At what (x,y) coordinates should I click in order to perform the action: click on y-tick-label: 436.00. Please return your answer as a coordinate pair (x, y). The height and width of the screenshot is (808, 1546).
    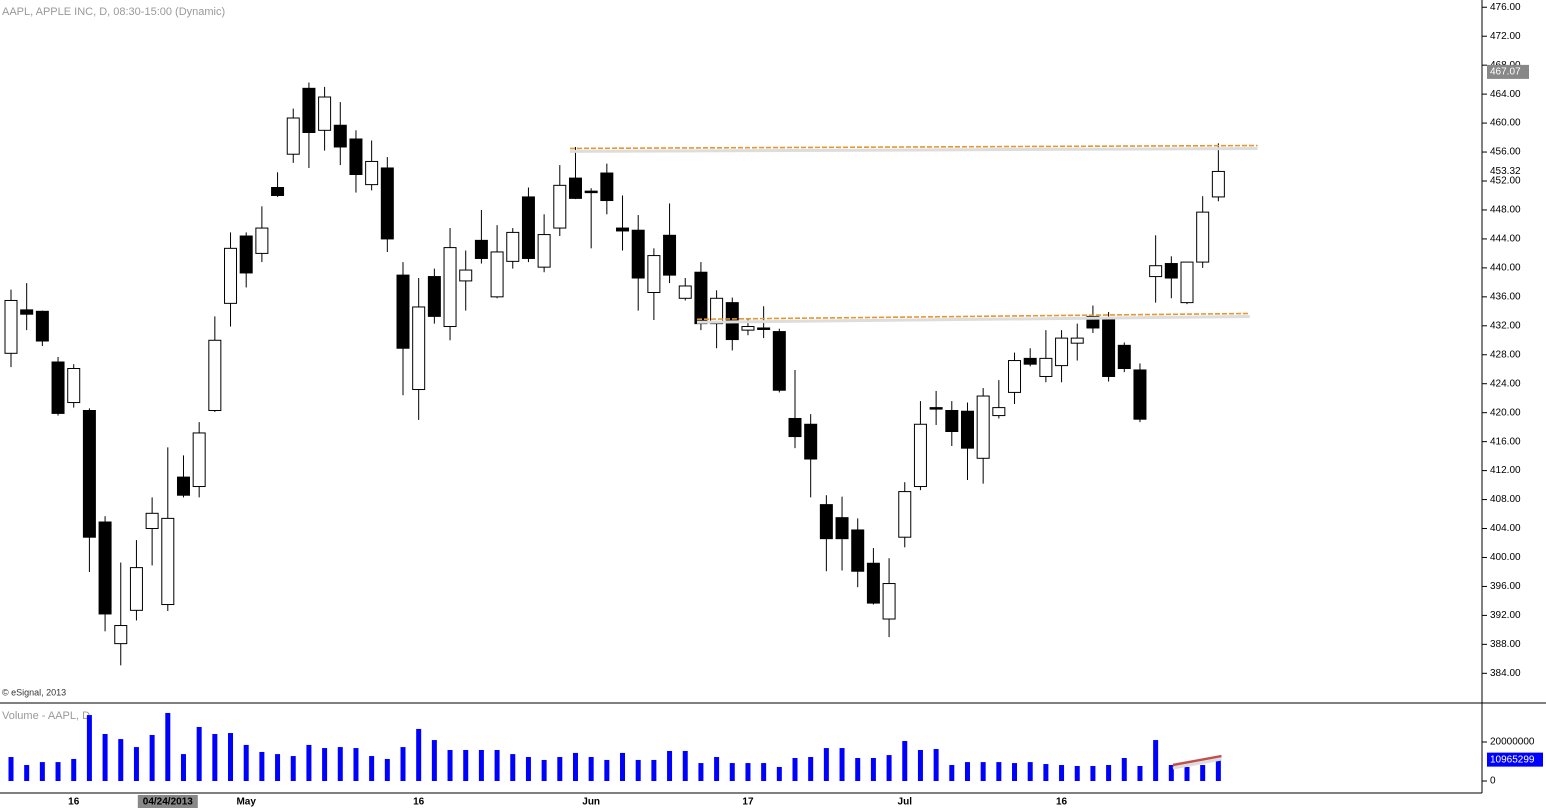
    Looking at the image, I should click on (1505, 296).